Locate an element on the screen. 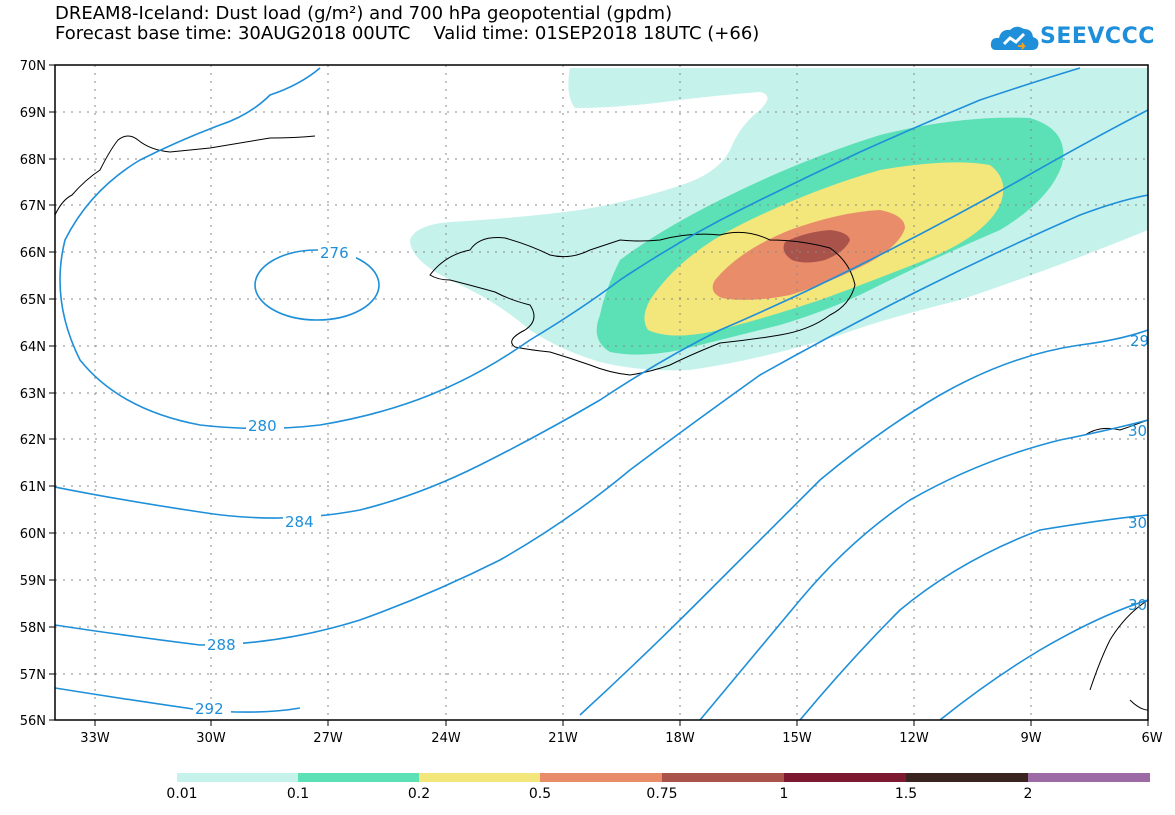 This screenshot has width=1175, height=815. lat-label-65n: 65N is located at coordinates (33, 300).